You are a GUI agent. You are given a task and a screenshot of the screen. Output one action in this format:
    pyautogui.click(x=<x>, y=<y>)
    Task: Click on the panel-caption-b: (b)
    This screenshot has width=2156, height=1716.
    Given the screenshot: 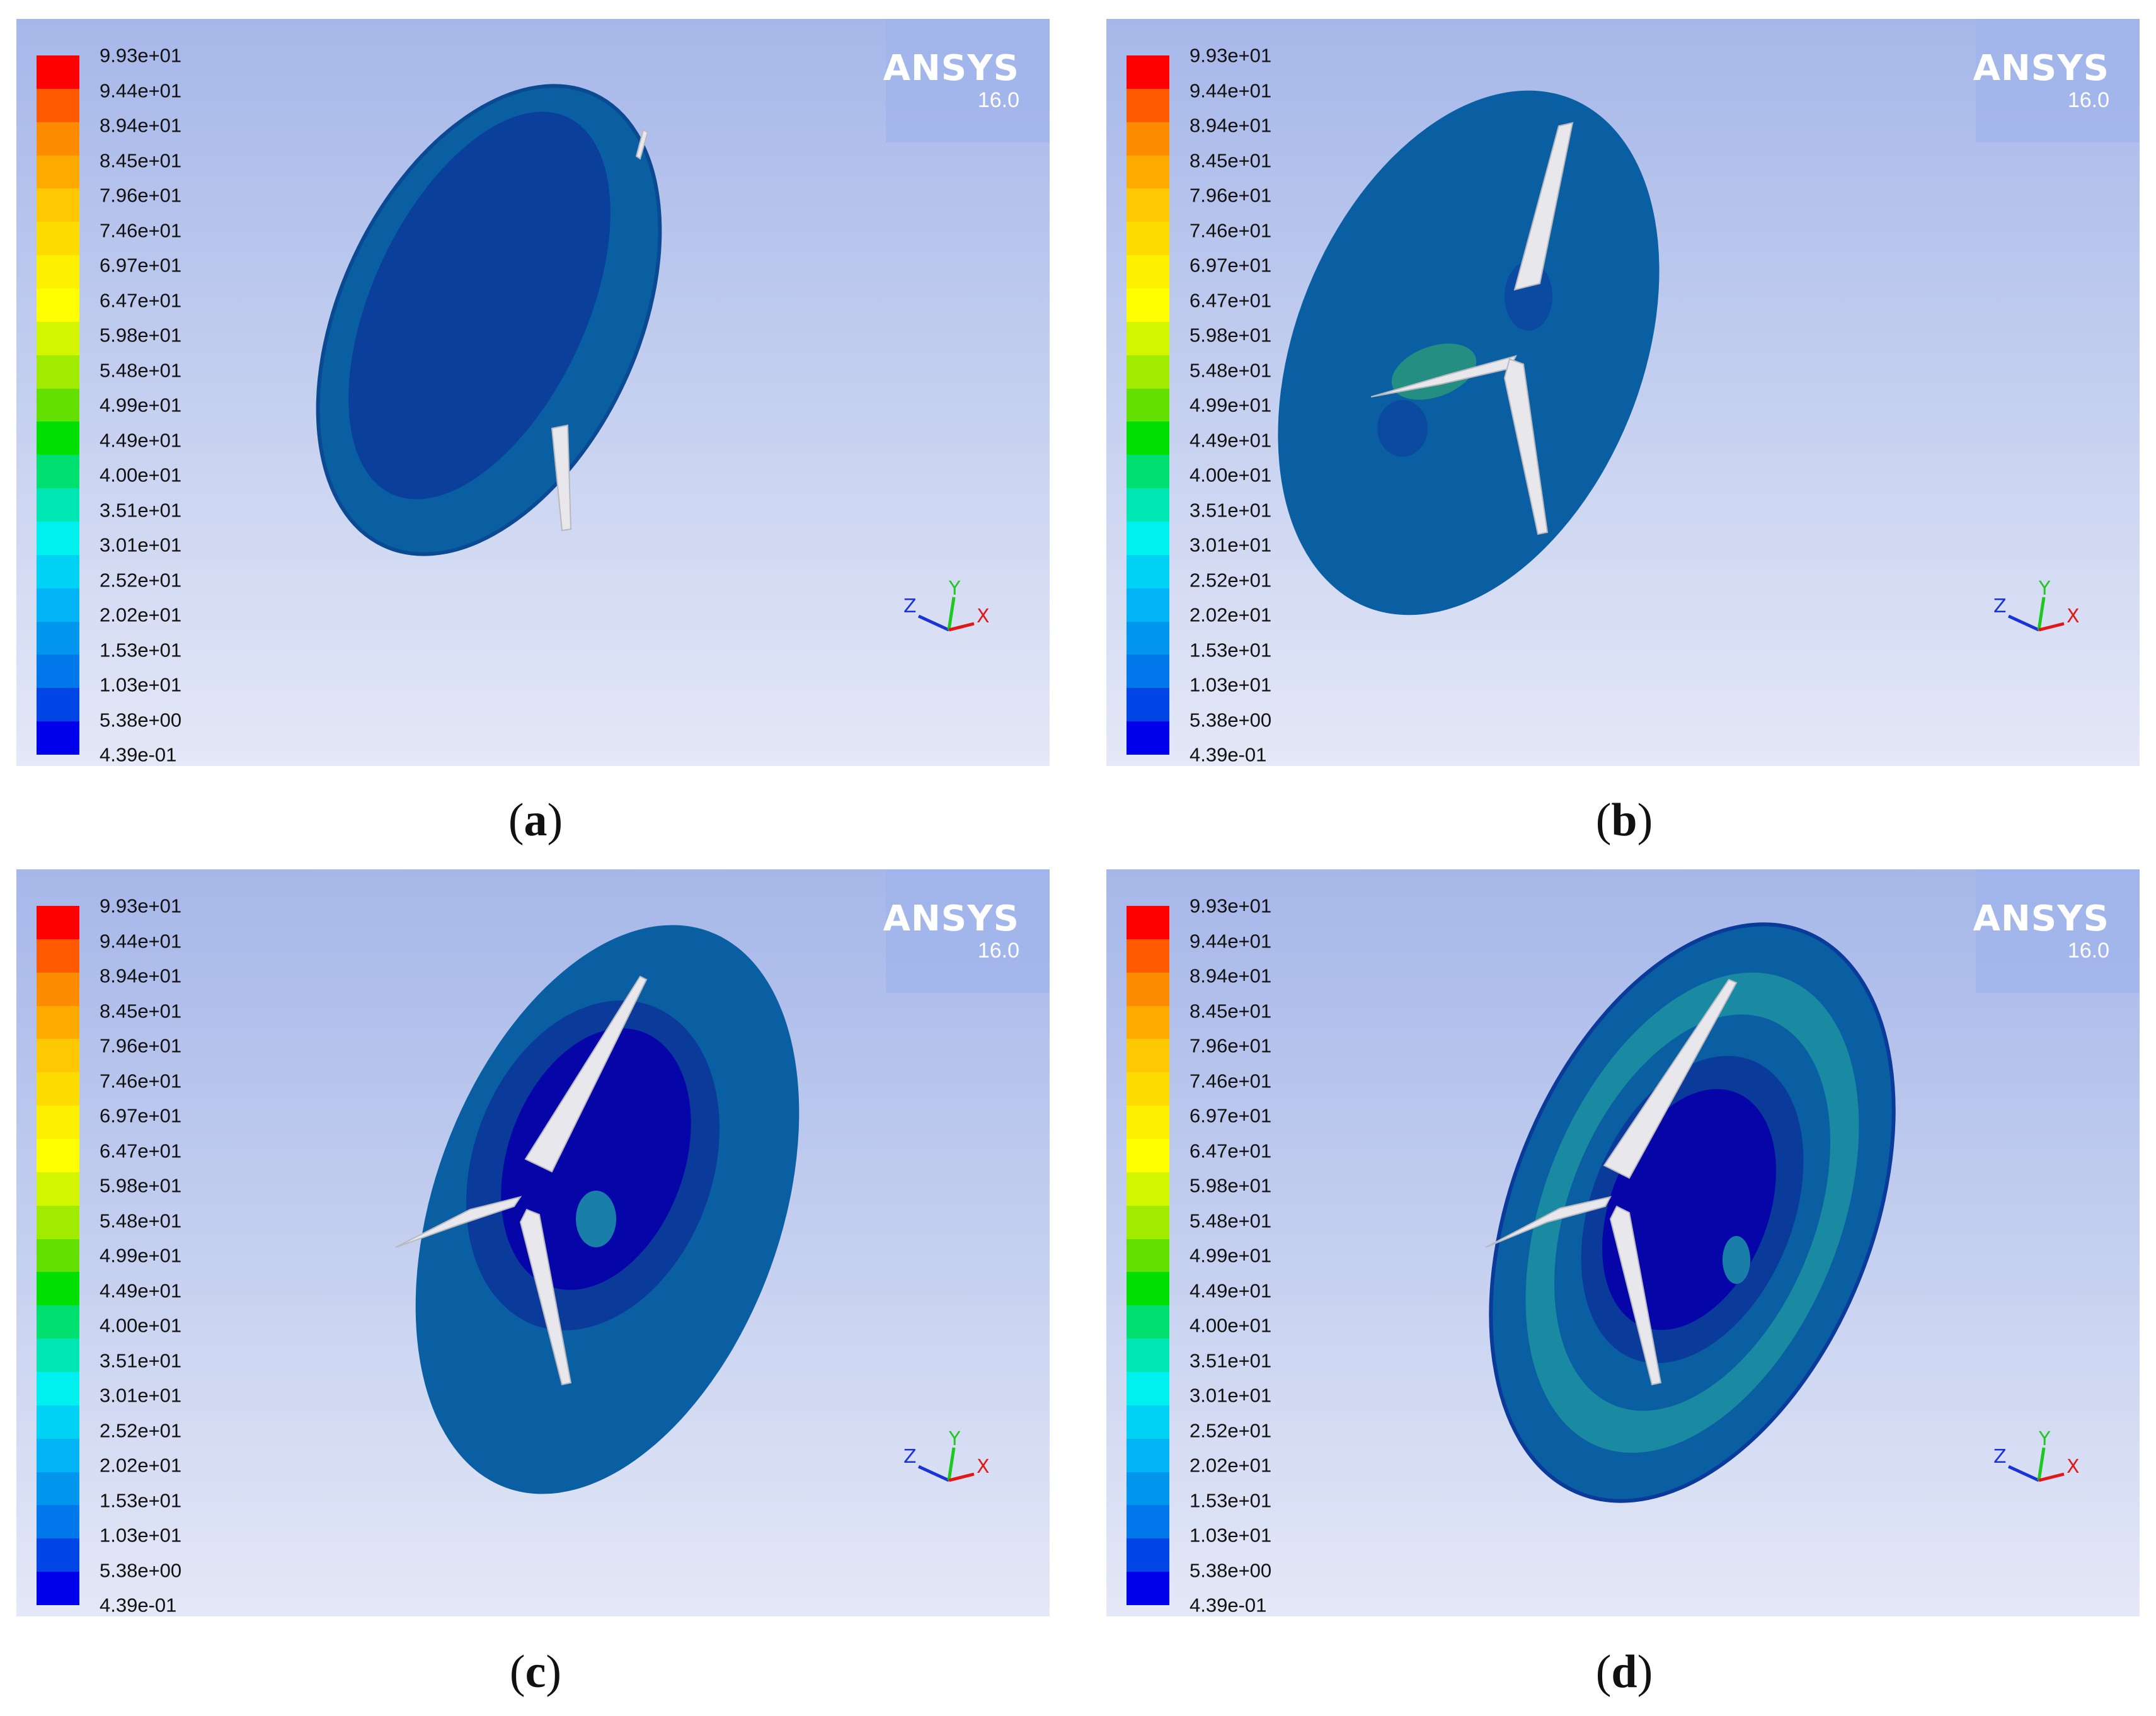 What is the action you would take?
    pyautogui.click(x=1624, y=820)
    